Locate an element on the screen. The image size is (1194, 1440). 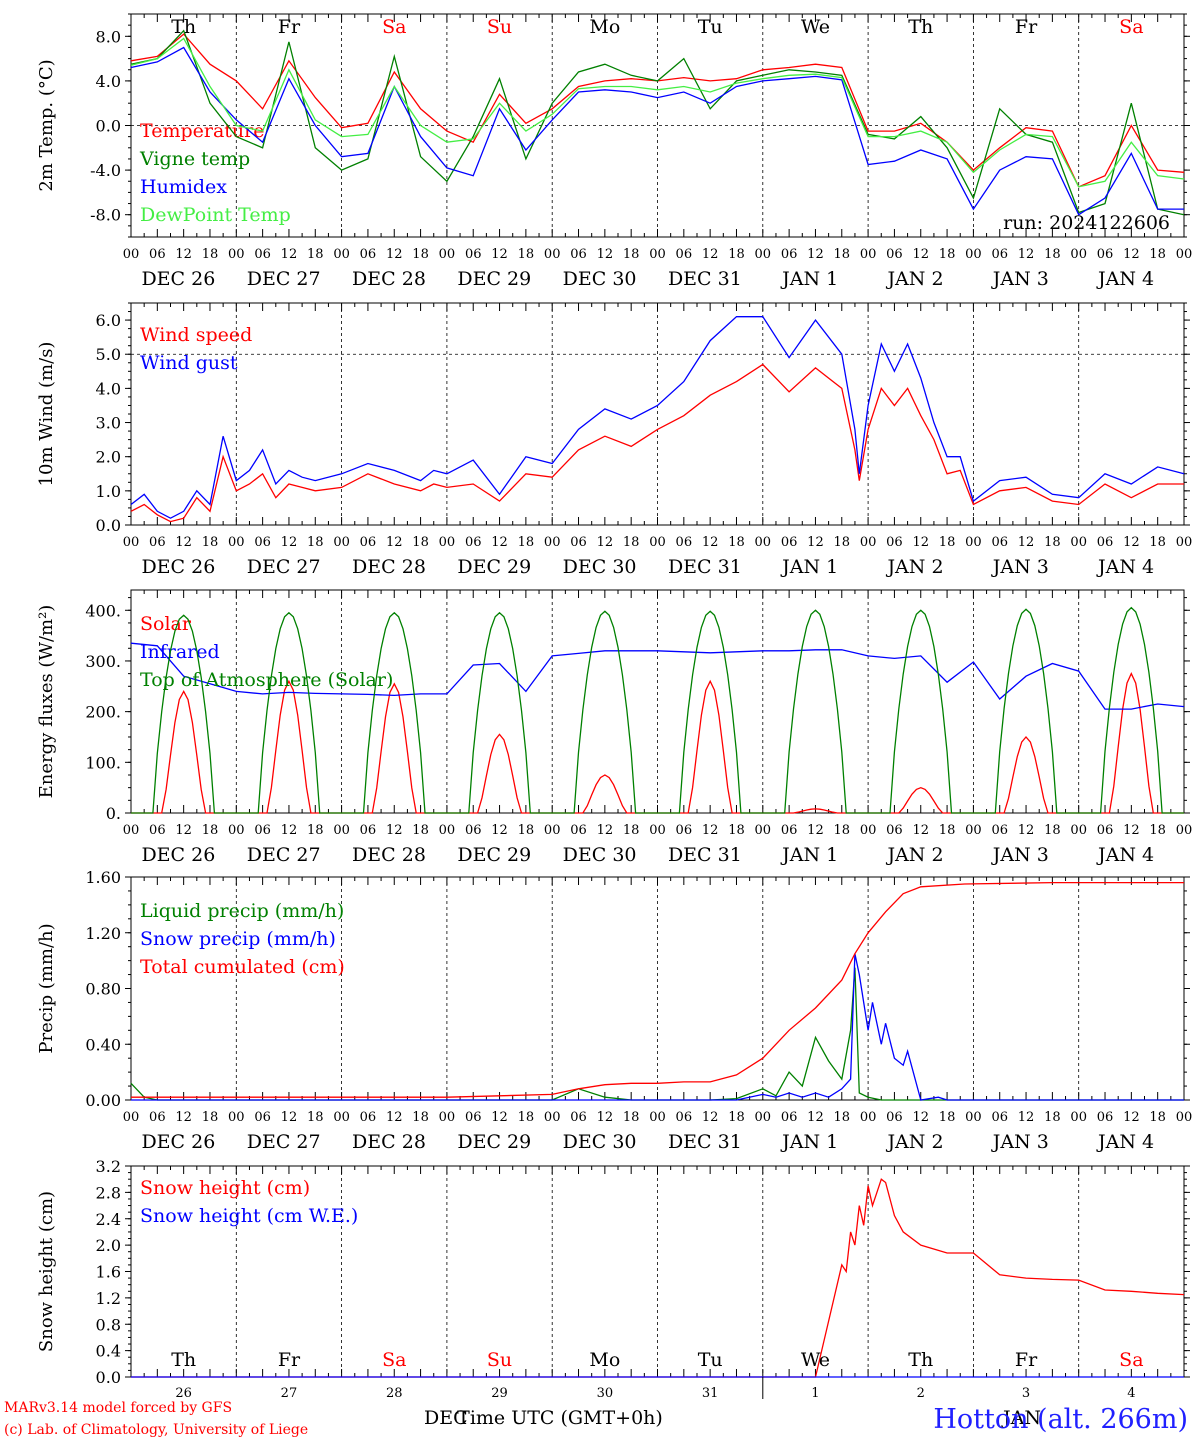
date-number: 2 is located at coordinates (921, 1393).